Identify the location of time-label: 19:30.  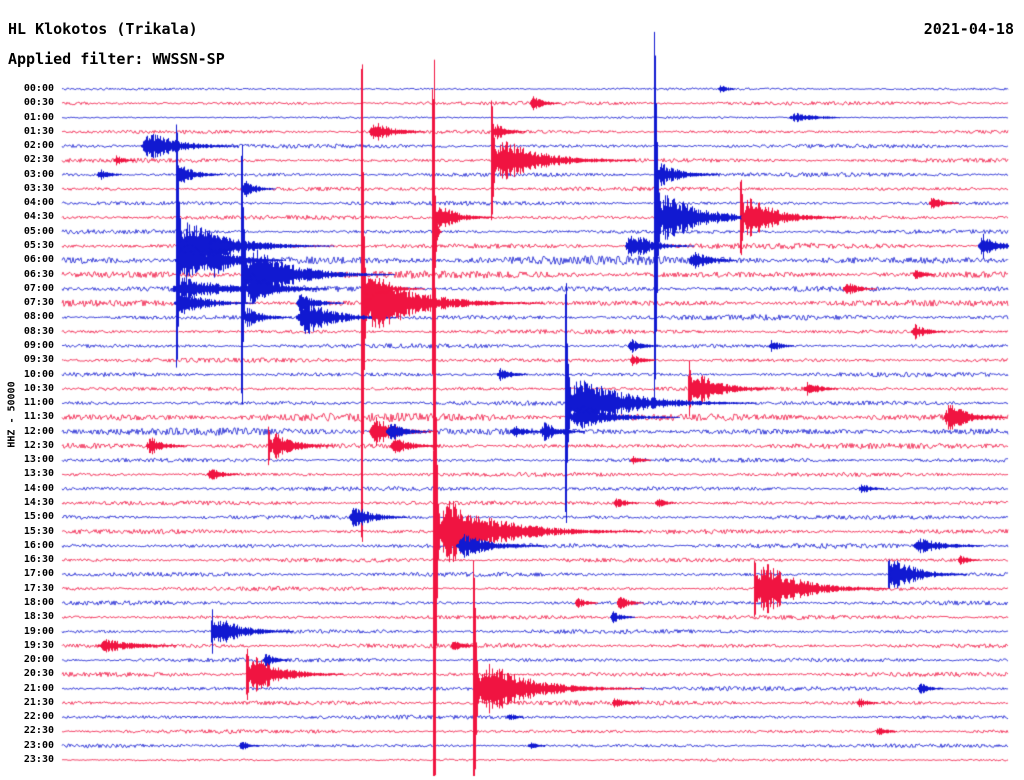
(38, 645).